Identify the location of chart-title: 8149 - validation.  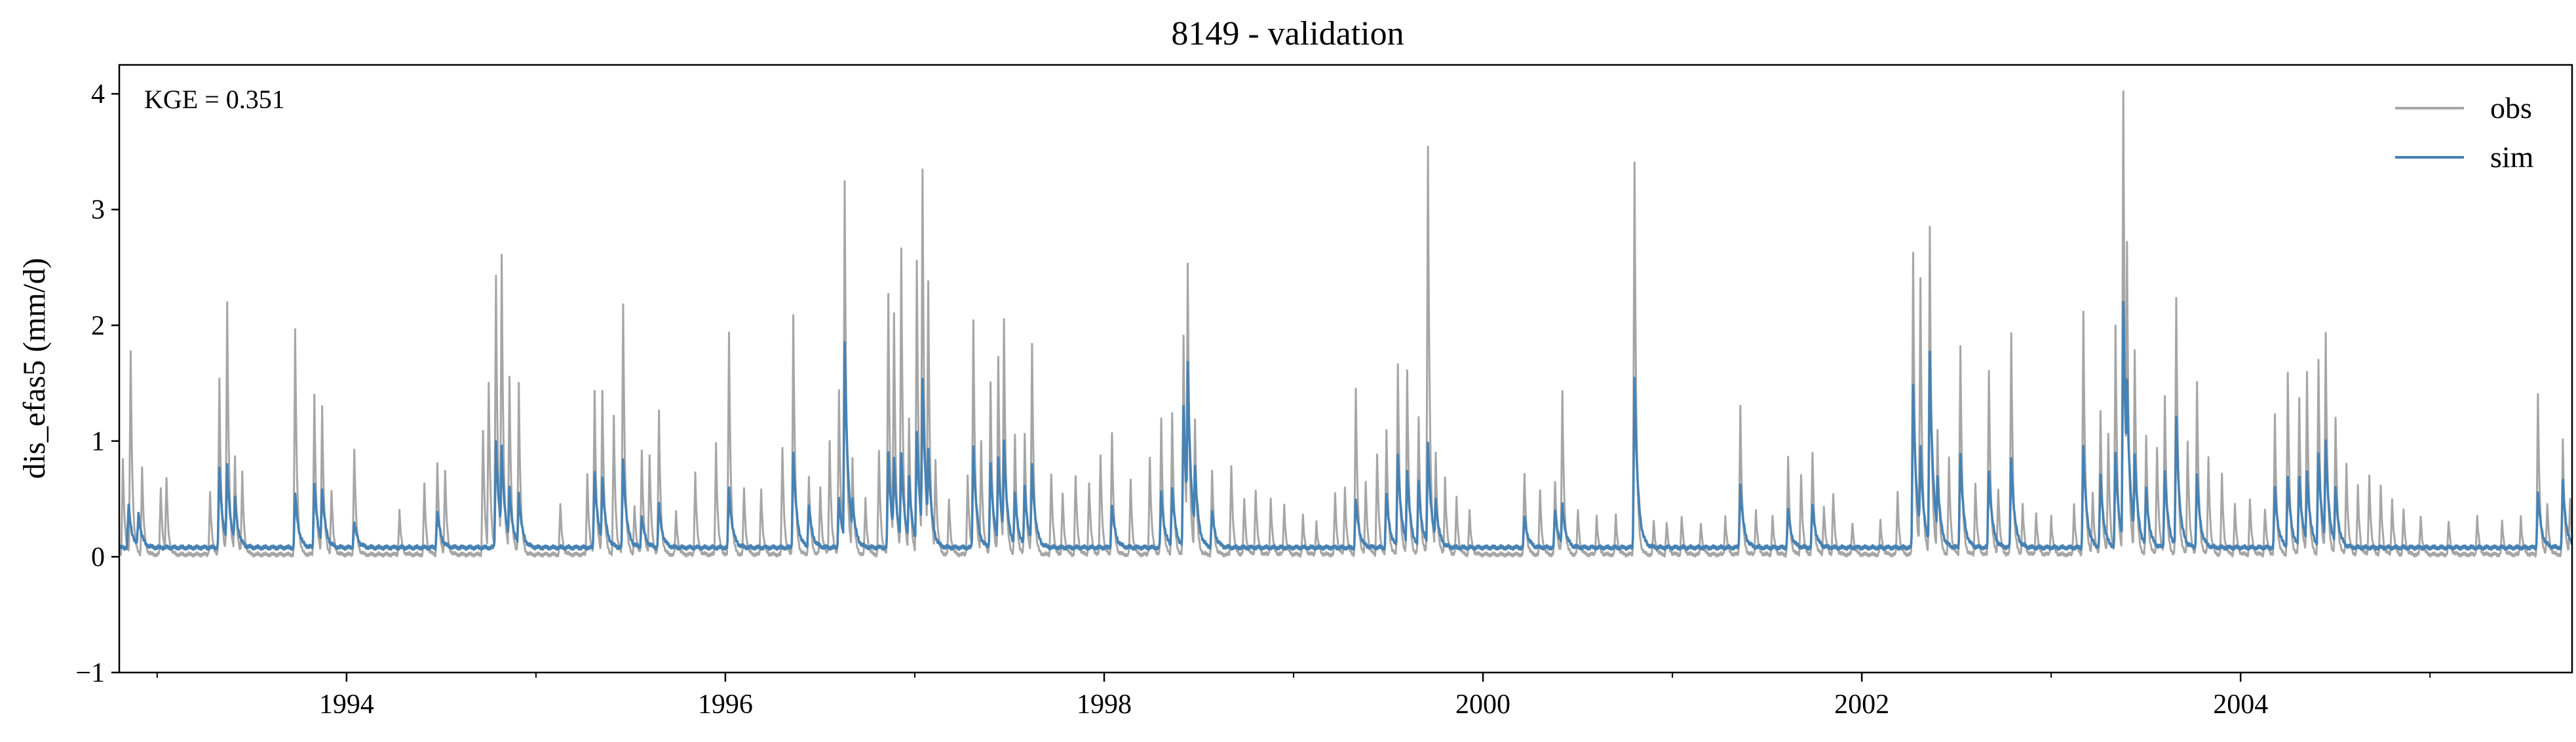
(1287, 33).